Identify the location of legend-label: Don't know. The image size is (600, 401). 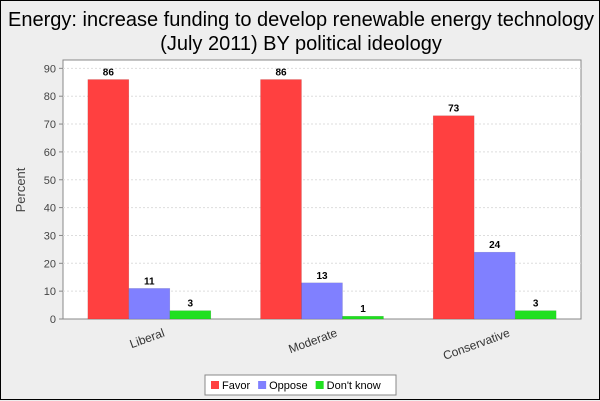
(354, 386).